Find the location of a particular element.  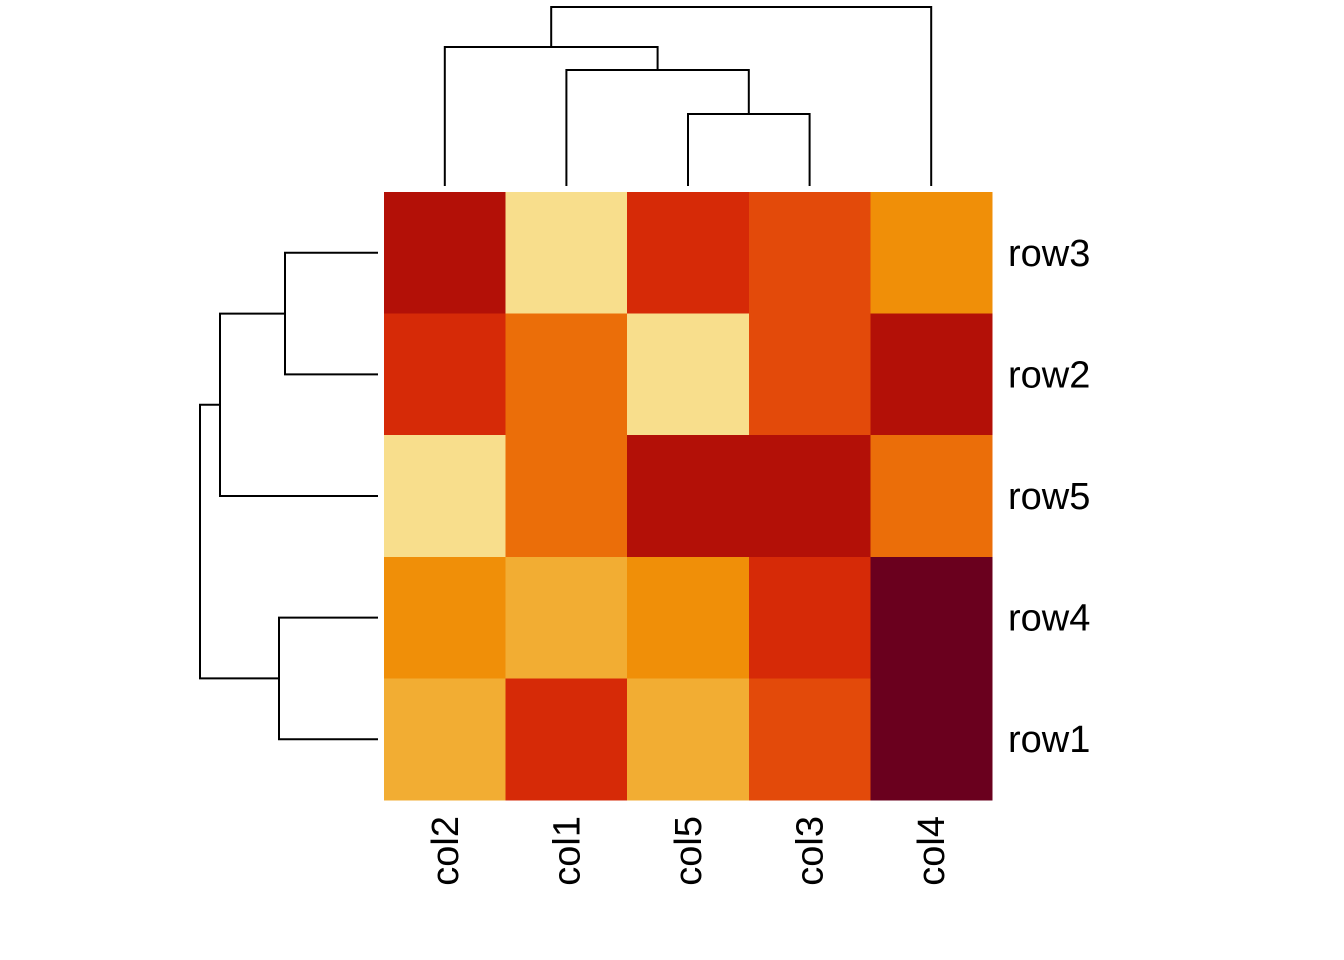

heatmap-cell-row2-col2 is located at coordinates (445, 374).